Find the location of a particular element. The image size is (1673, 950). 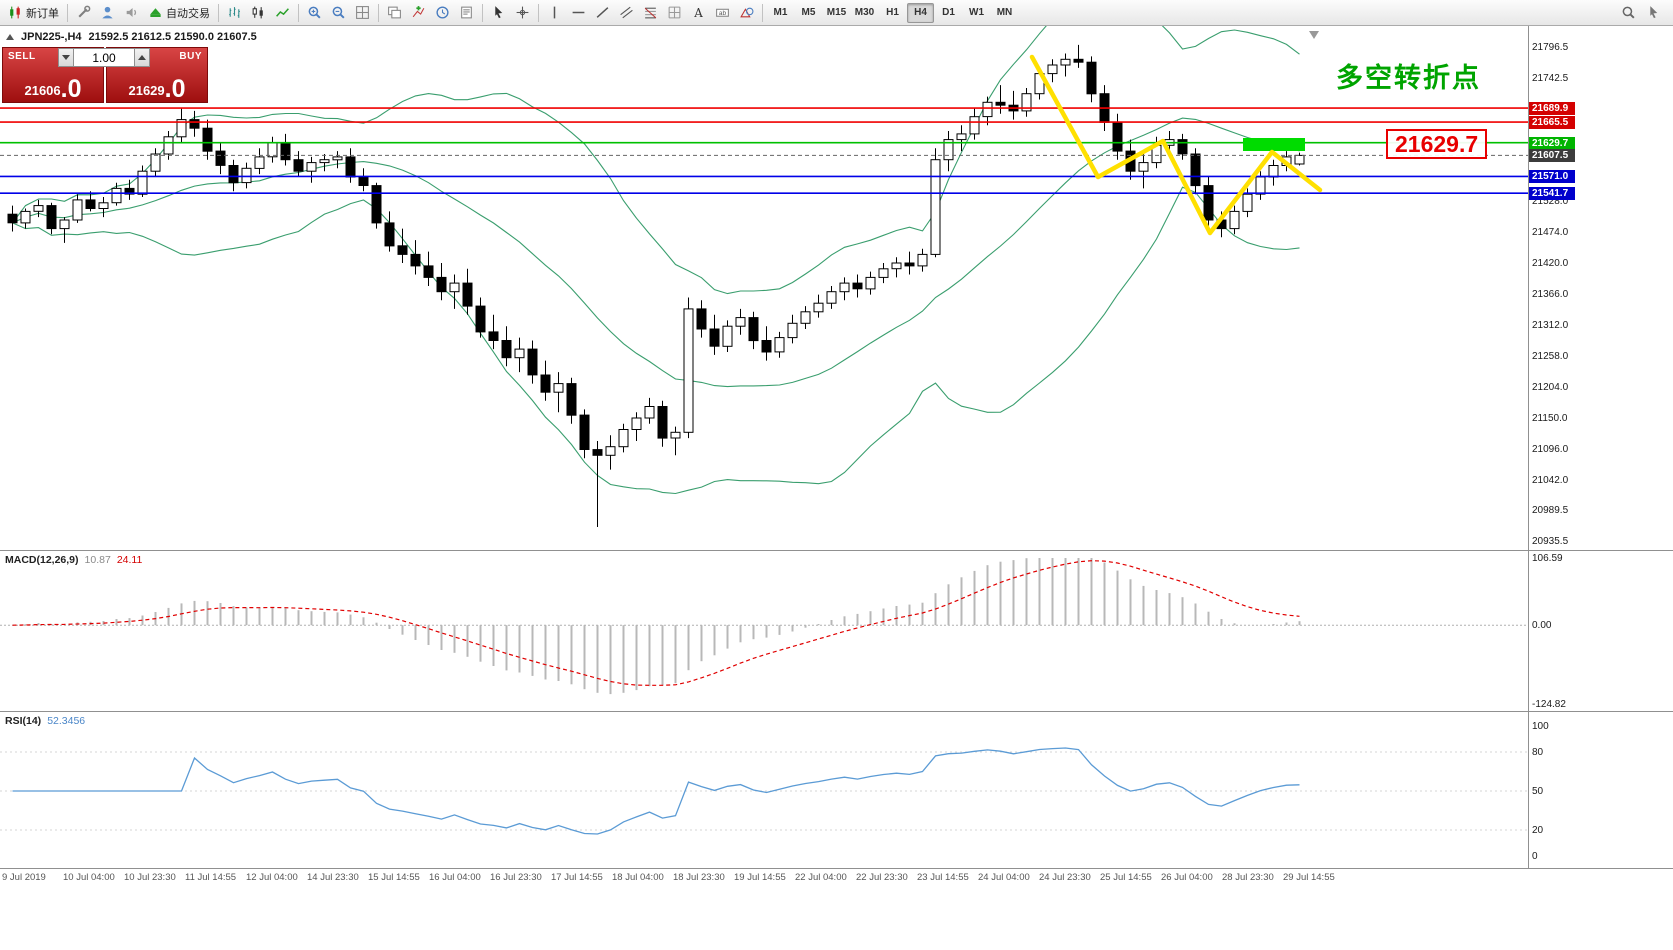

autotrading-button: 自动交易 is located at coordinates (179, 13).